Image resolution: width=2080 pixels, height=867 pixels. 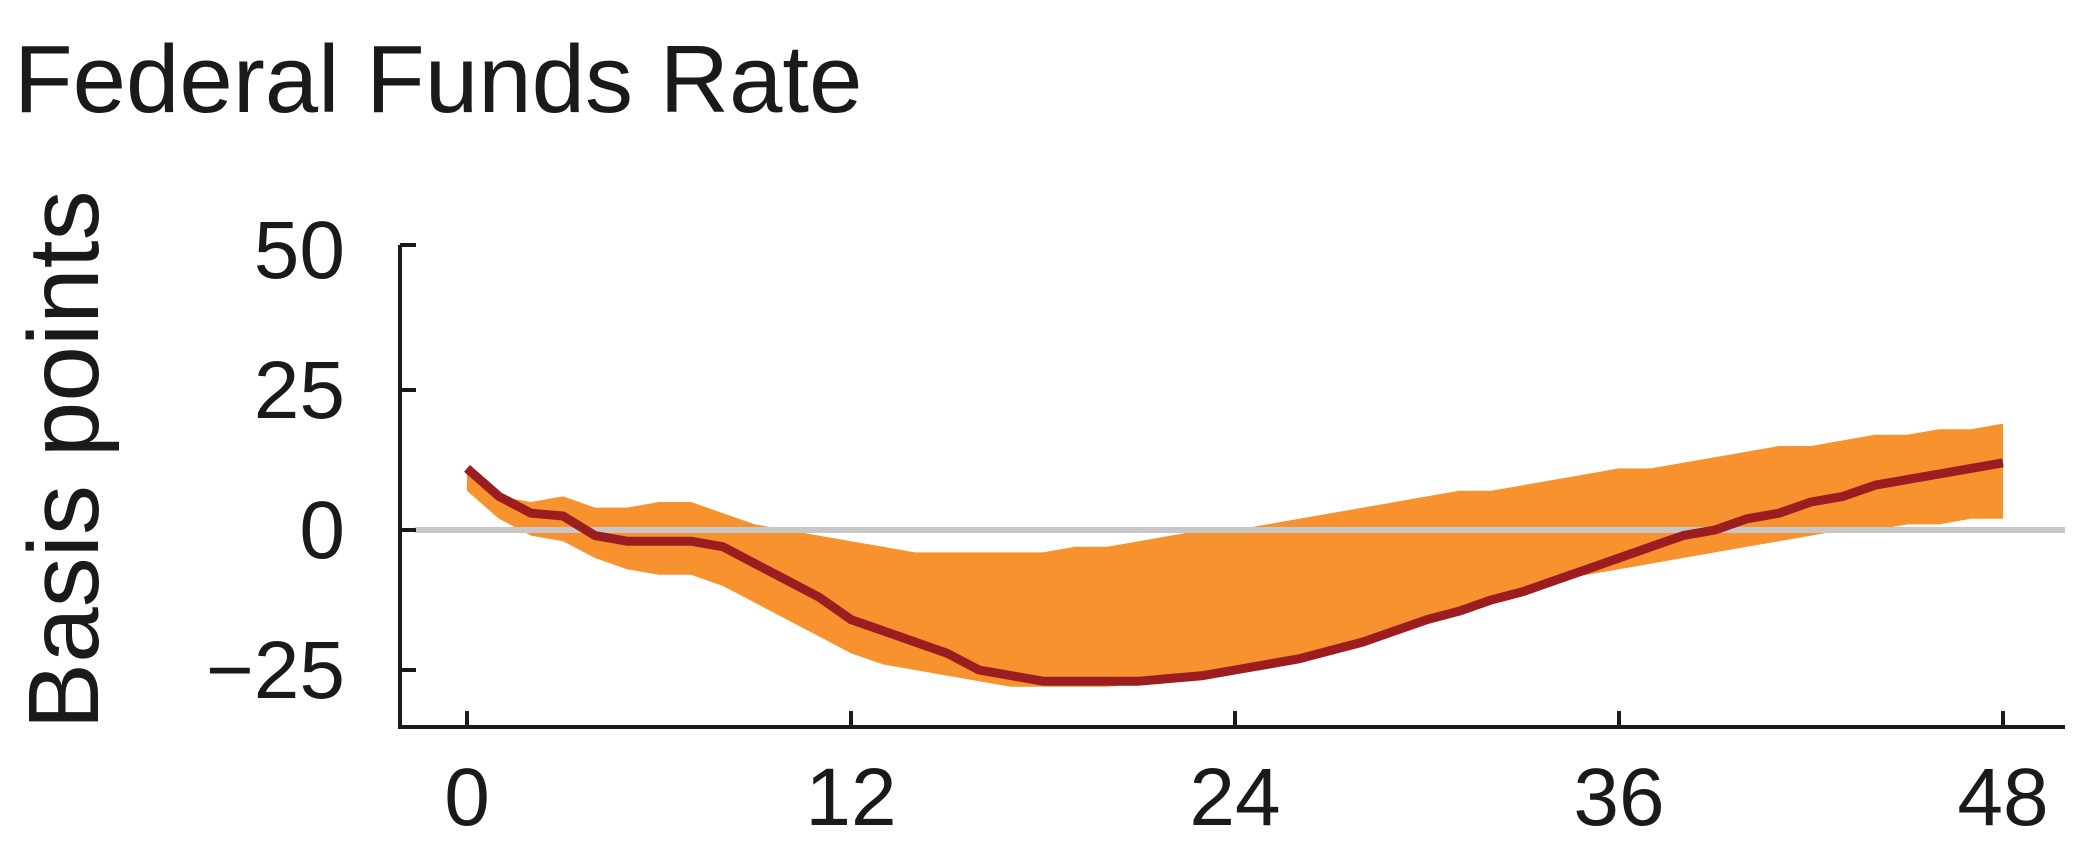 What do you see at coordinates (275, 670) in the screenshot?
I see `y-tick-label: −25` at bounding box center [275, 670].